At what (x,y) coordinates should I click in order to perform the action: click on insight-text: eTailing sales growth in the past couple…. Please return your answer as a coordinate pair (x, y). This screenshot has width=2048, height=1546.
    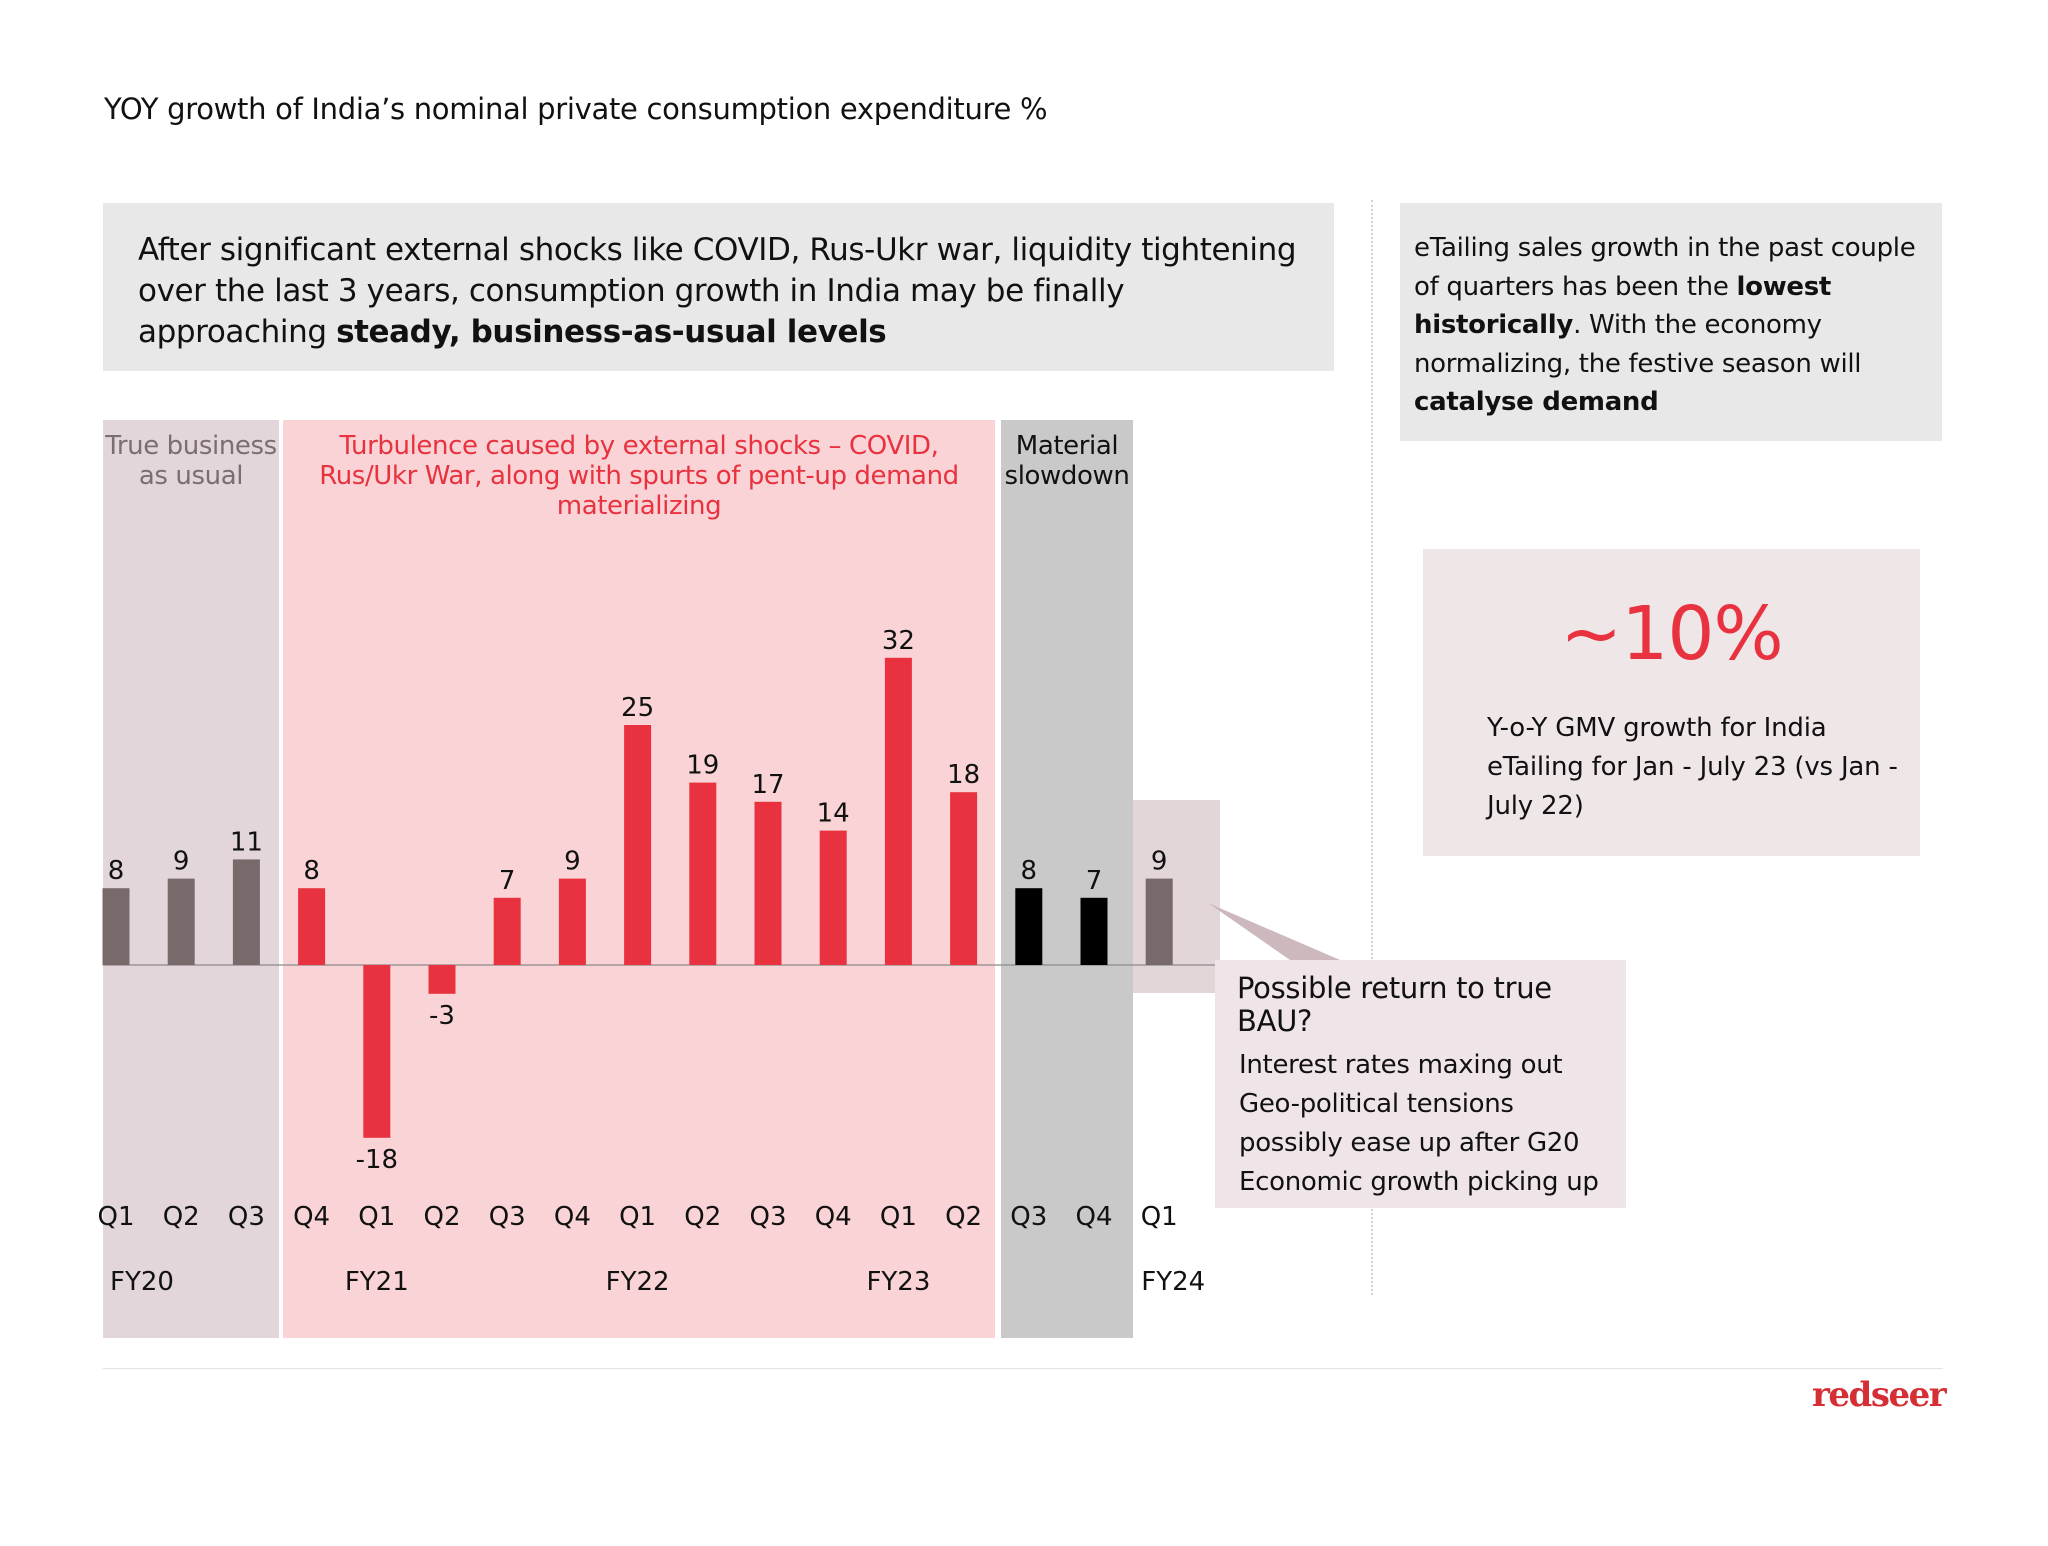
    Looking at the image, I should click on (1674, 325).